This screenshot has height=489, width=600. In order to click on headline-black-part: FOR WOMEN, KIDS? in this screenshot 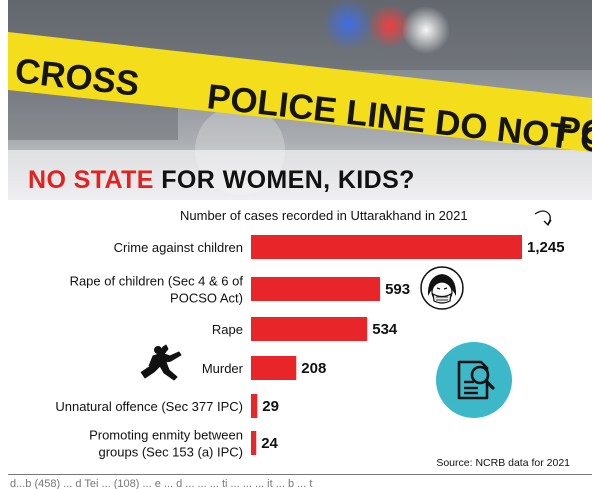, I will do `click(288, 180)`.